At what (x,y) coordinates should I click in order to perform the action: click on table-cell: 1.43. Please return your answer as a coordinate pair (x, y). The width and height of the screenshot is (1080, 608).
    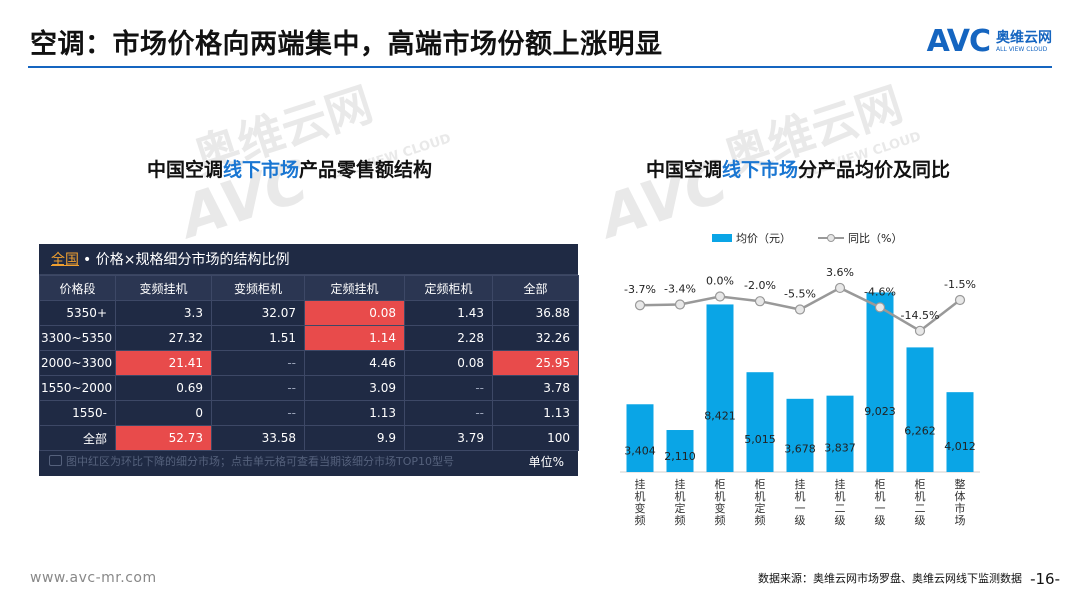
    Looking at the image, I should click on (448, 313).